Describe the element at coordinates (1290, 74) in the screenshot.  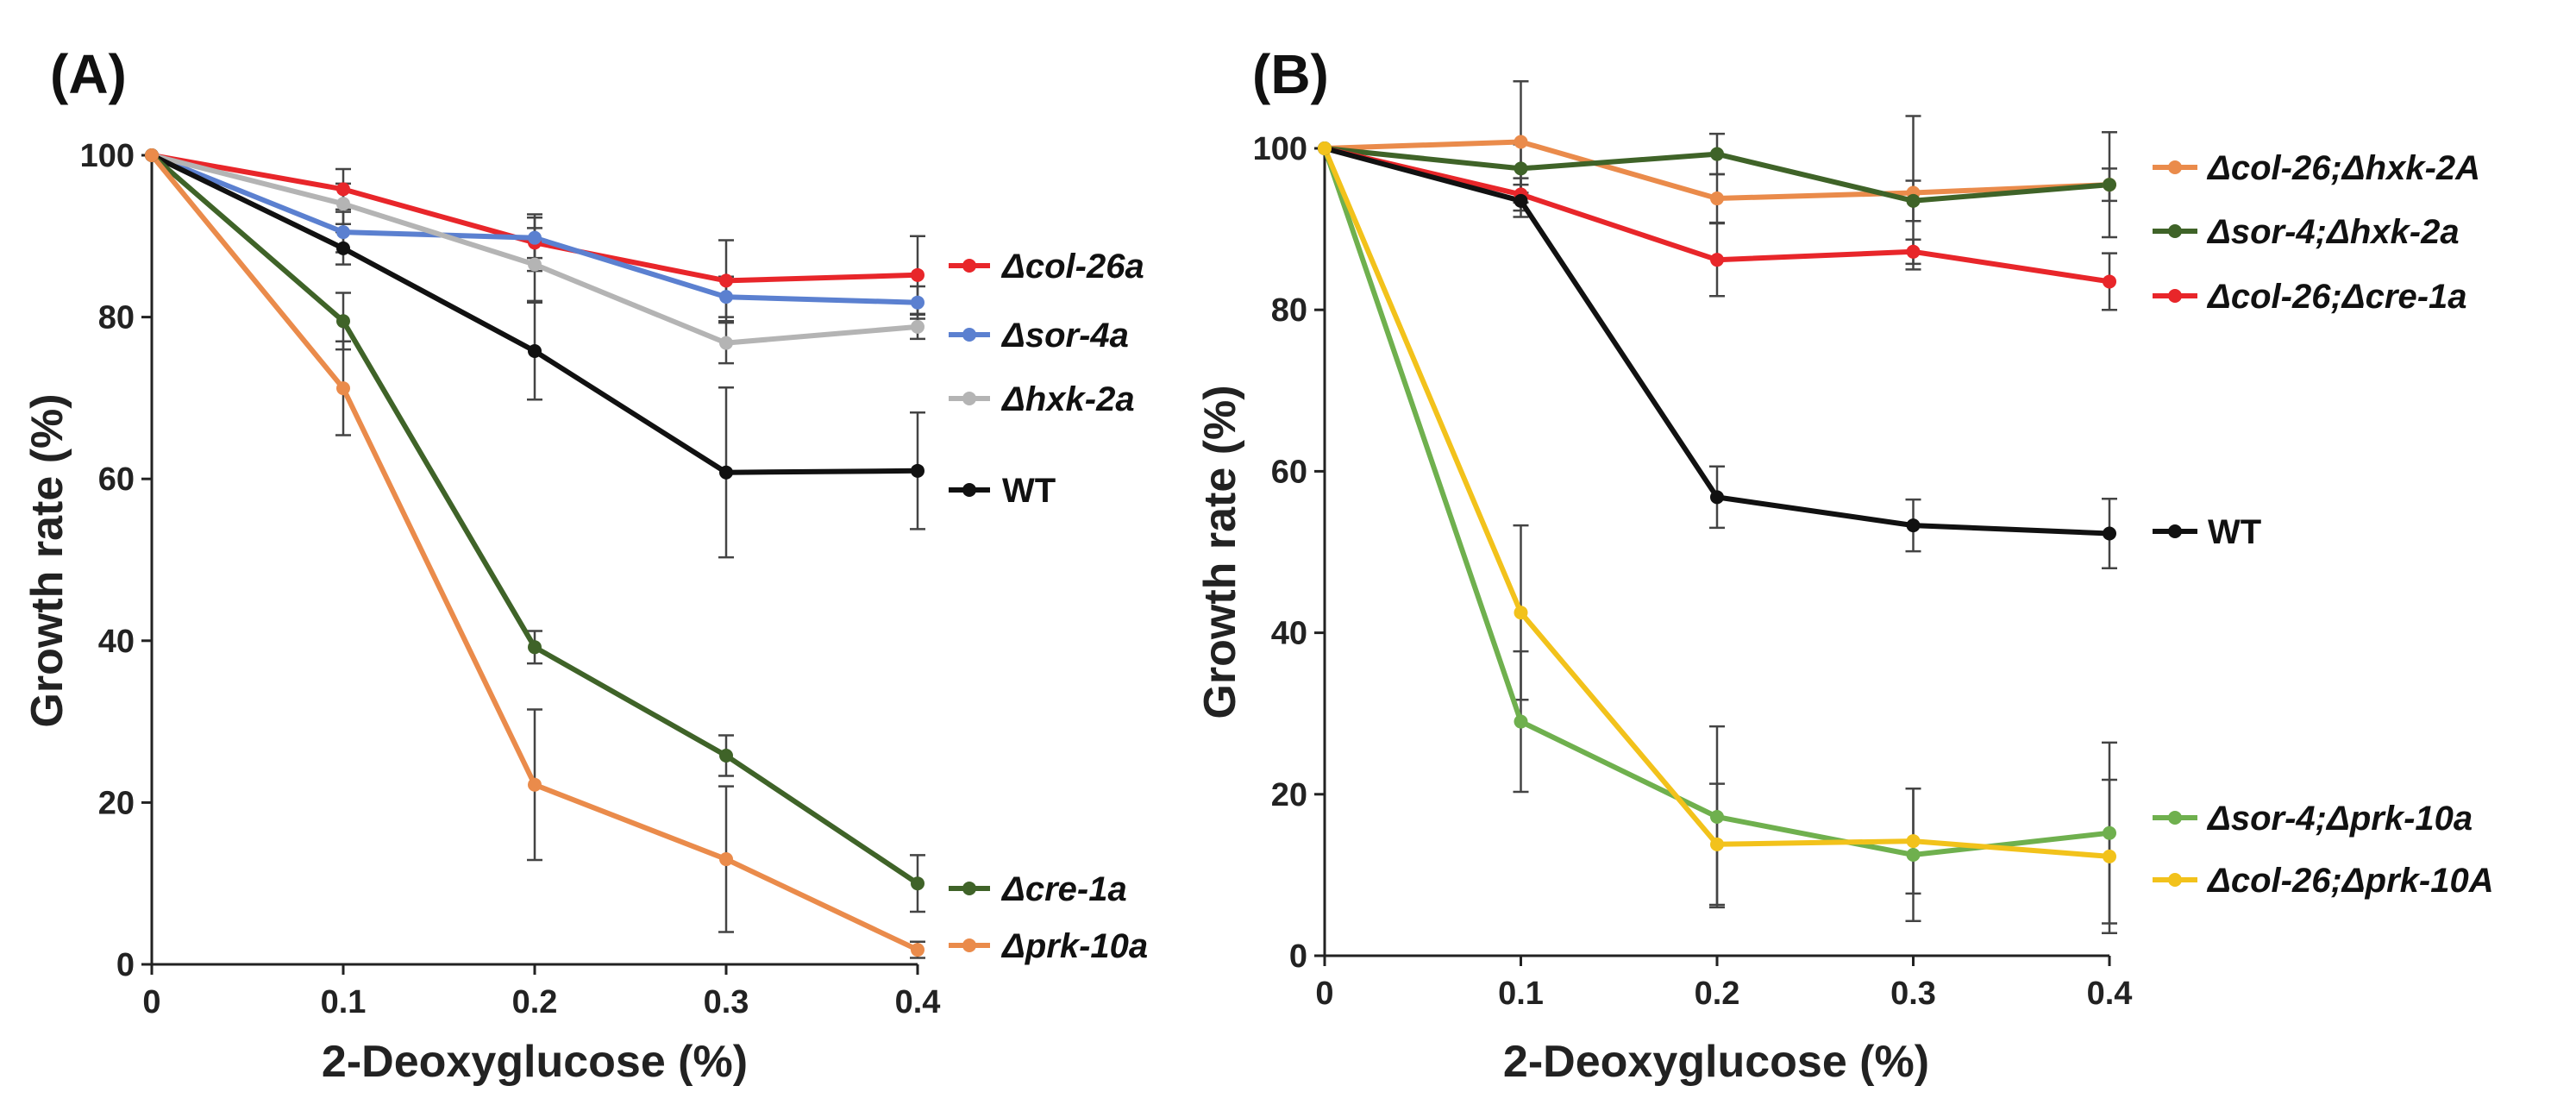
I see `panel-b-label: (B)` at that location.